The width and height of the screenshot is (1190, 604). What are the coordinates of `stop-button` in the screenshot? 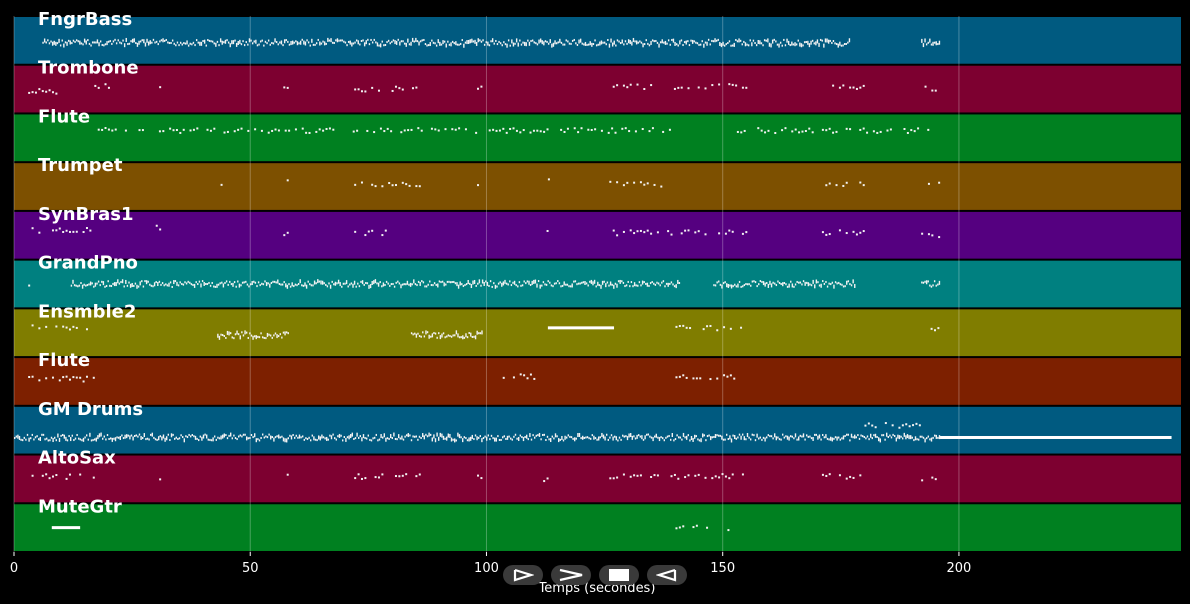 It's located at (619, 575).